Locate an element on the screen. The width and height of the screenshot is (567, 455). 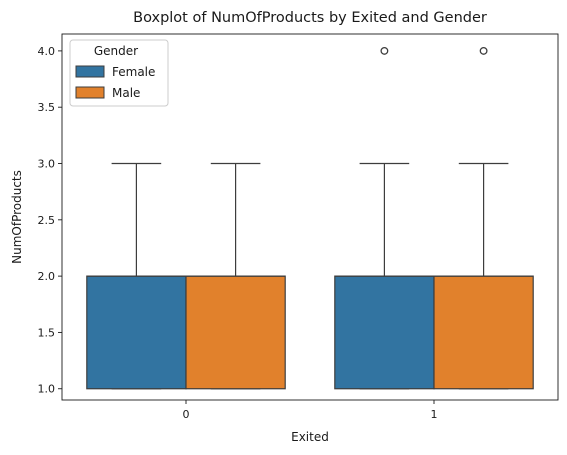
legend-label-male: Male is located at coordinates (126, 93).